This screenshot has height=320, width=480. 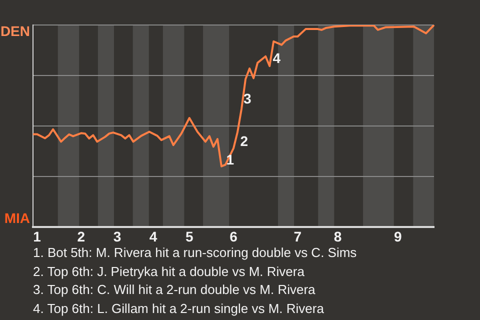 I want to click on annotation: 3, so click(x=248, y=98).